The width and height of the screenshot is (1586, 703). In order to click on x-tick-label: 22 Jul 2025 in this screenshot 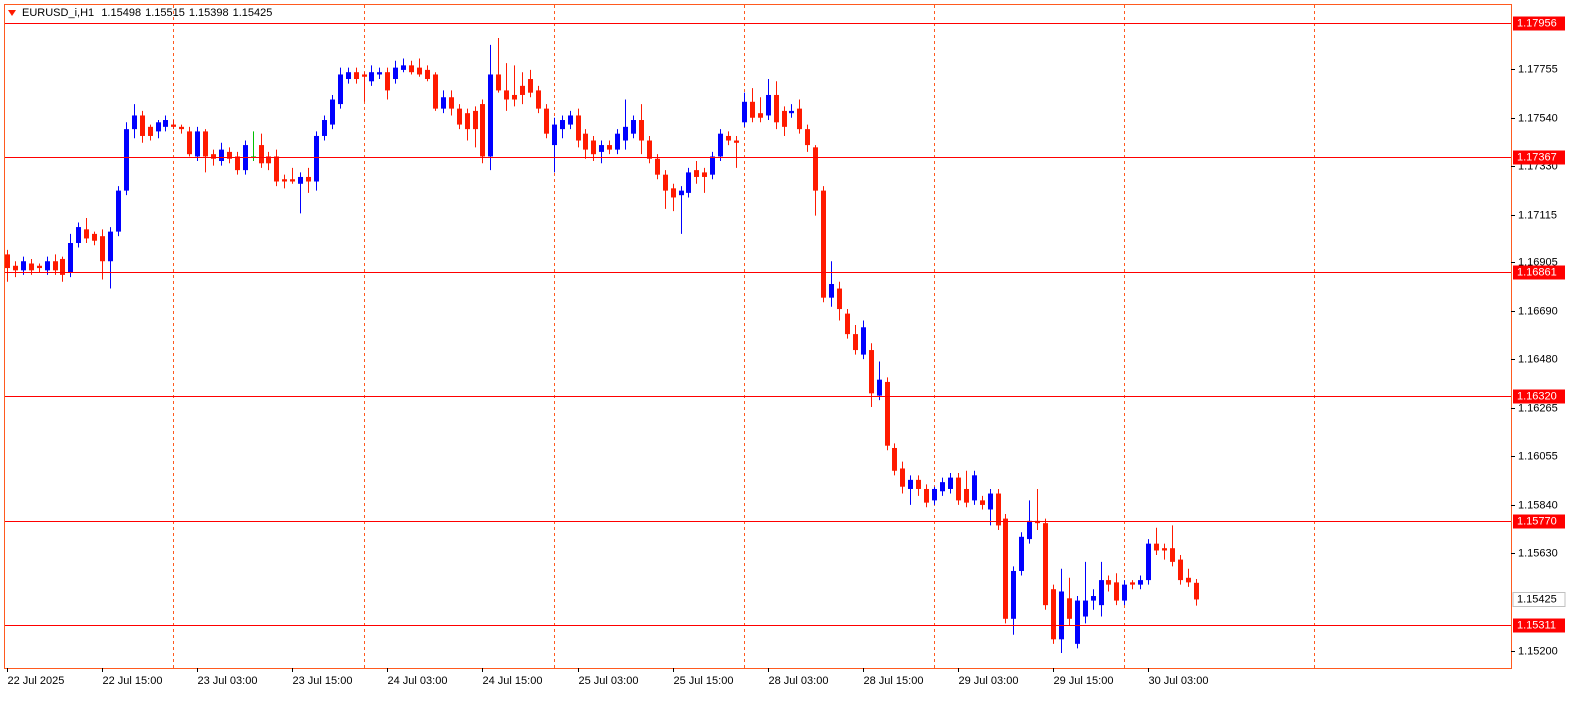, I will do `click(36, 681)`.